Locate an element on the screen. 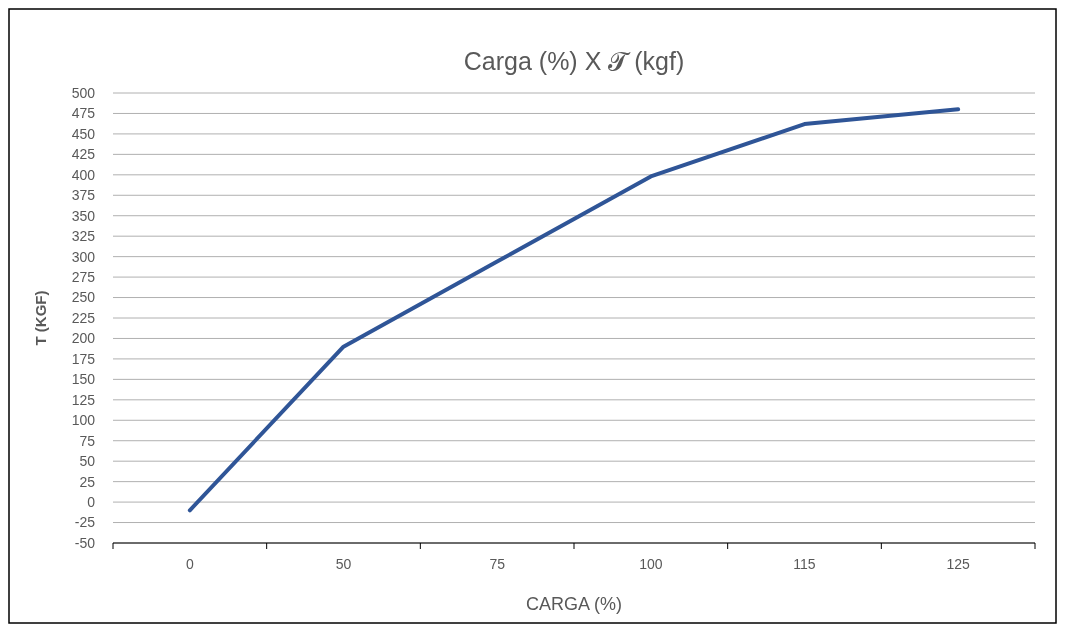  y-tick-label: 200 is located at coordinates (83, 338).